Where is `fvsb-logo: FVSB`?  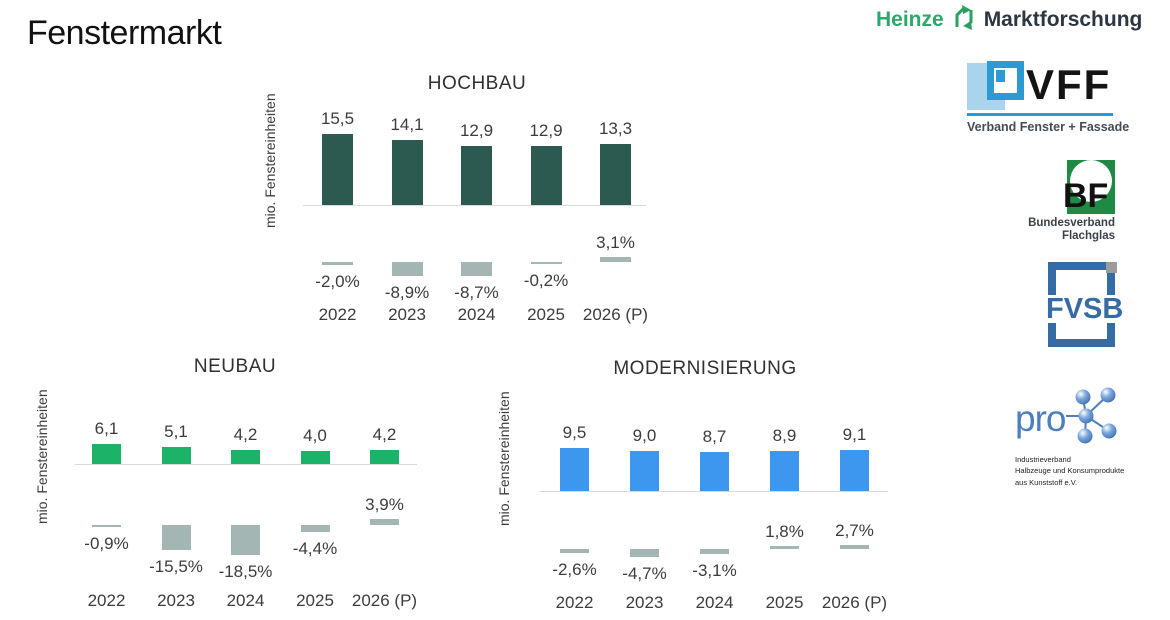 fvsb-logo: FVSB is located at coordinates (1084, 304).